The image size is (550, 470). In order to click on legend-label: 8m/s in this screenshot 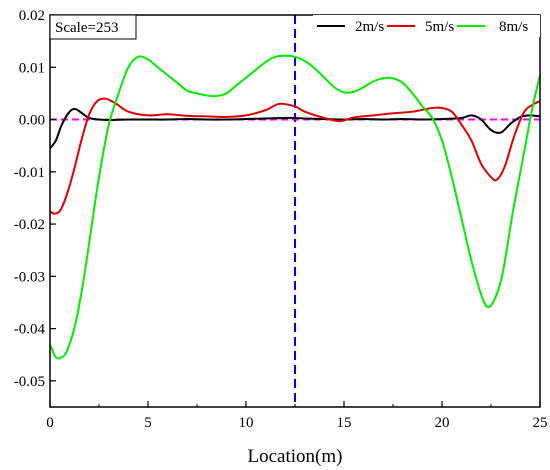, I will do `click(513, 27)`.